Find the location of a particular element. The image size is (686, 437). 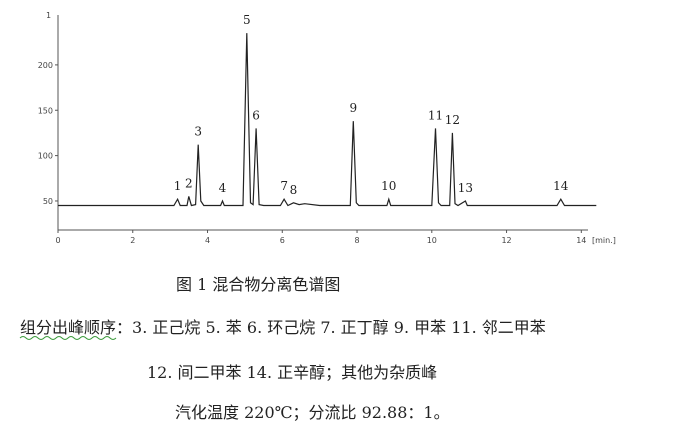

peak-label: 14 is located at coordinates (561, 186).